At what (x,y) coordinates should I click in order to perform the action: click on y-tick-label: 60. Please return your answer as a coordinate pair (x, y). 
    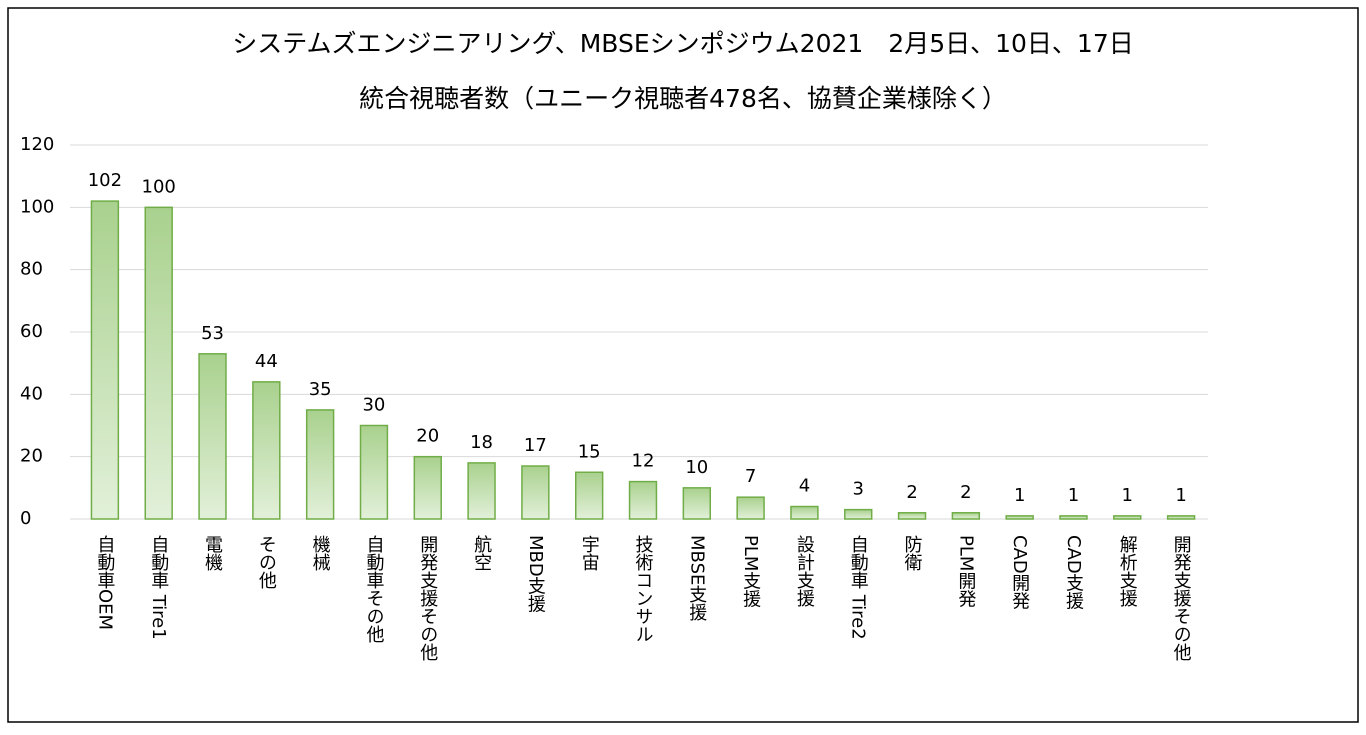
    Looking at the image, I should click on (31, 331).